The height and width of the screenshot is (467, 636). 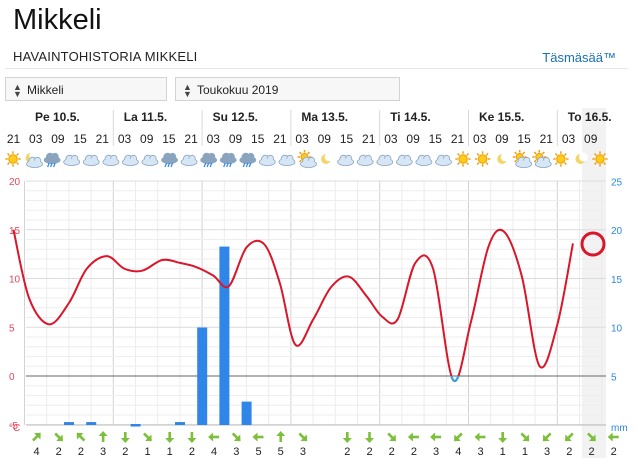 I want to click on moon-icon, so click(x=327, y=158).